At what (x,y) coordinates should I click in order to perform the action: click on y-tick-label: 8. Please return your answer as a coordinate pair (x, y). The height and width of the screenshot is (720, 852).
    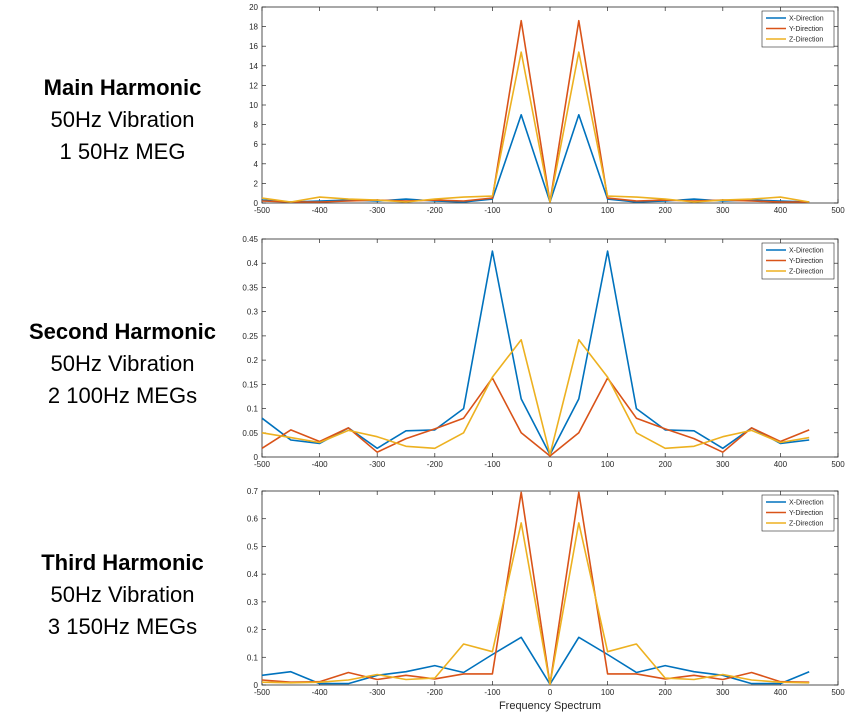
    Looking at the image, I should click on (256, 125).